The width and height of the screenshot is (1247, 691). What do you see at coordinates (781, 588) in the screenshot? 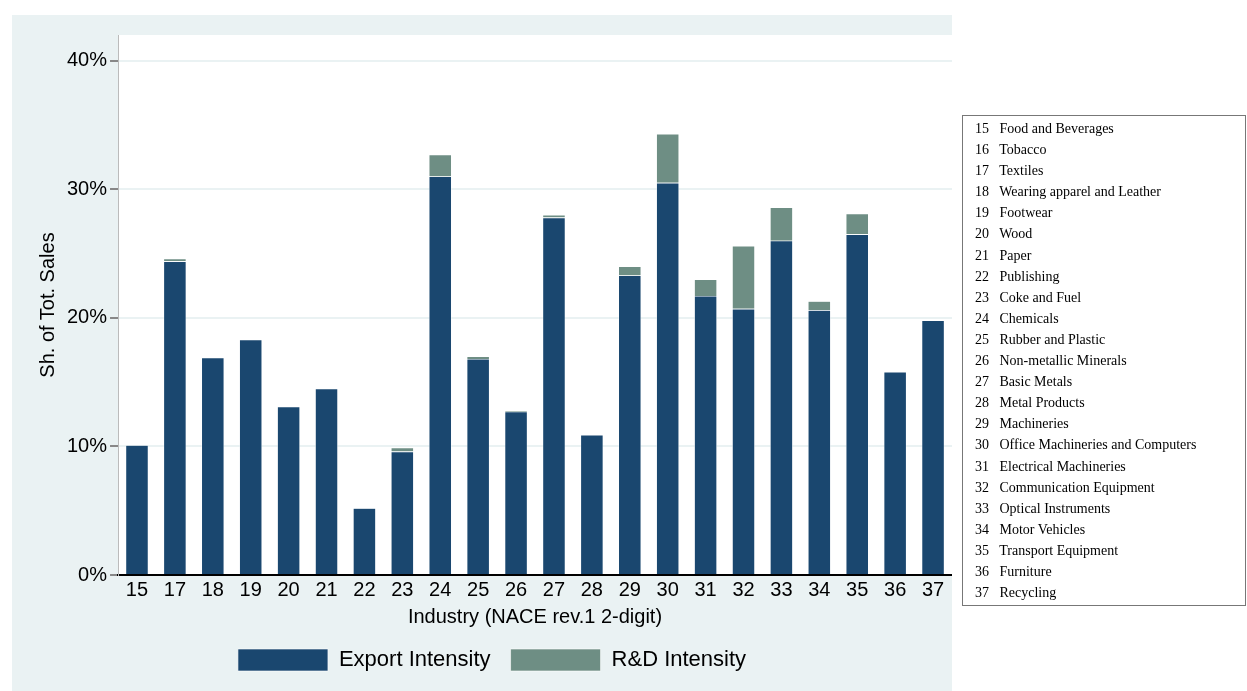
I see `x-tick-label: 33` at bounding box center [781, 588].